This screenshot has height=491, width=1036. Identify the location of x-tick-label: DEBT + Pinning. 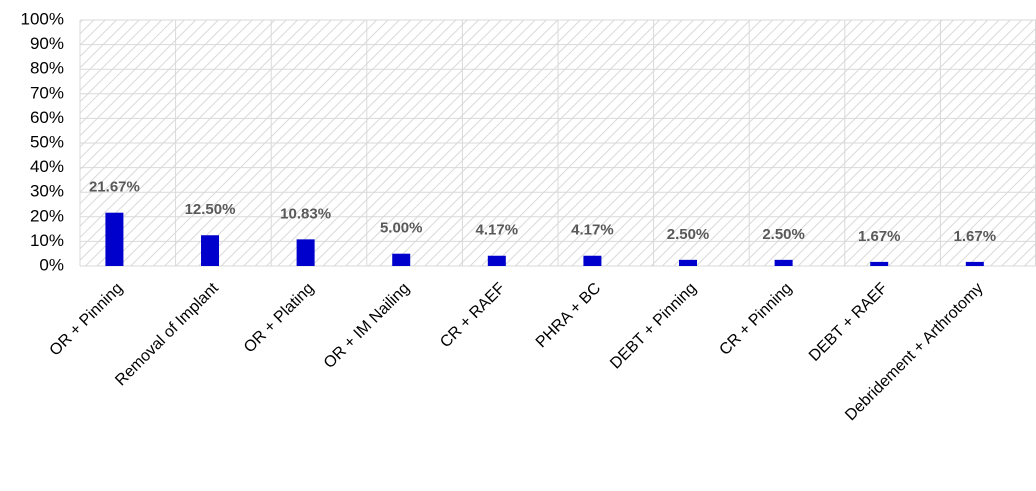
(653, 326).